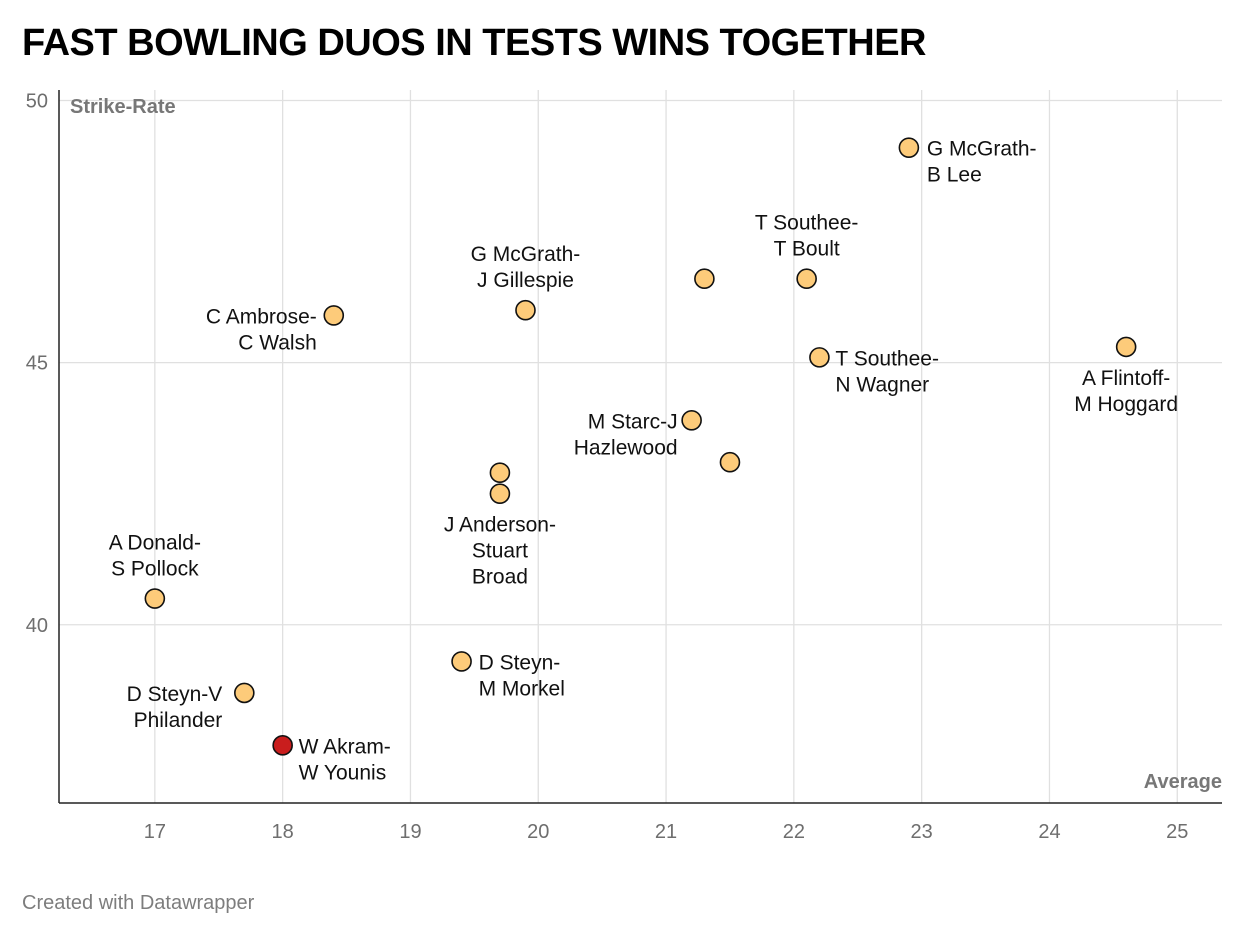 The image size is (1244, 952). I want to click on point-label: M Morkel, so click(522, 688).